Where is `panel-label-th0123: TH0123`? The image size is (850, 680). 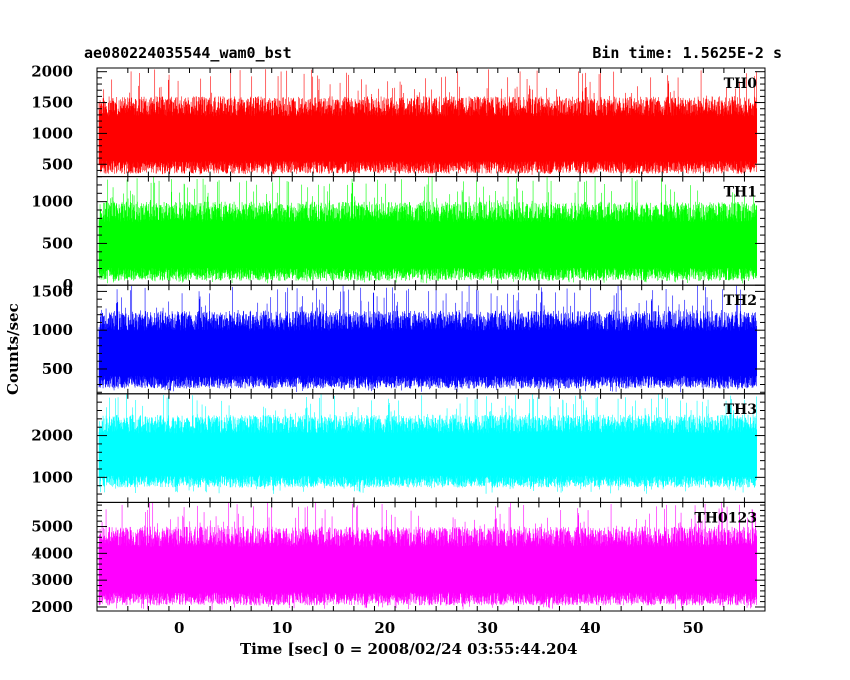 panel-label-th0123: TH0123 is located at coordinates (725, 518).